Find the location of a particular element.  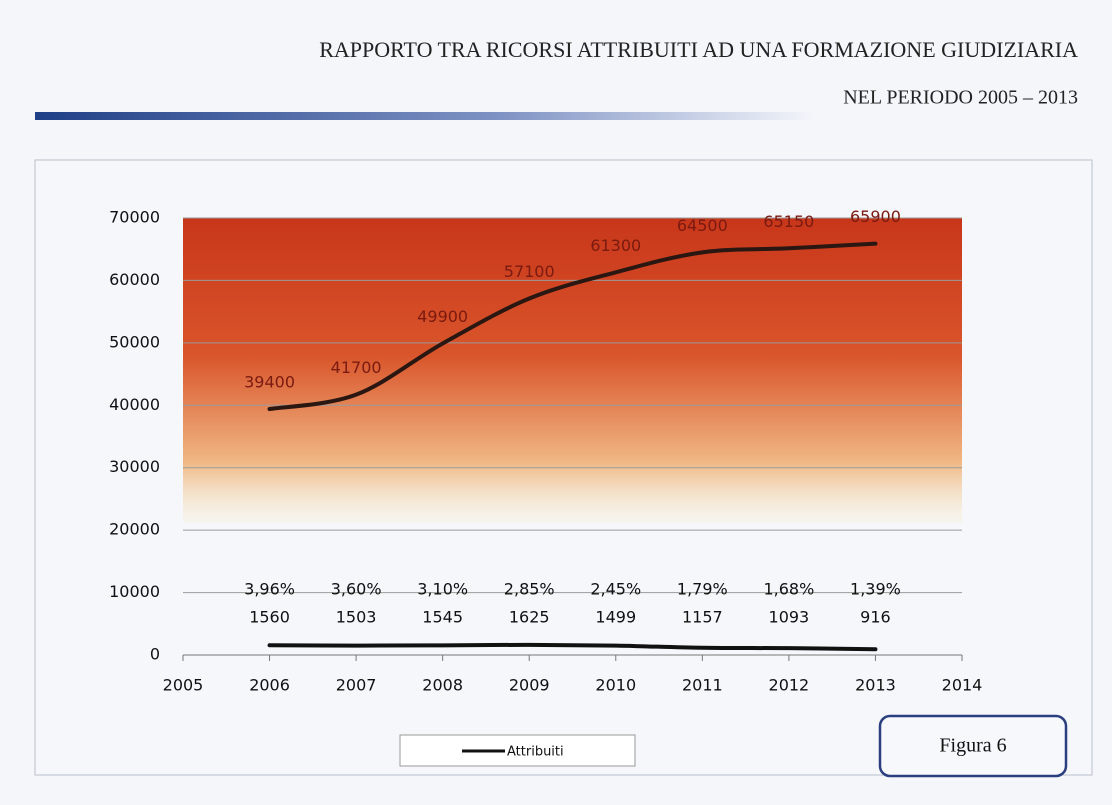

data-label: 1093 is located at coordinates (789, 617).